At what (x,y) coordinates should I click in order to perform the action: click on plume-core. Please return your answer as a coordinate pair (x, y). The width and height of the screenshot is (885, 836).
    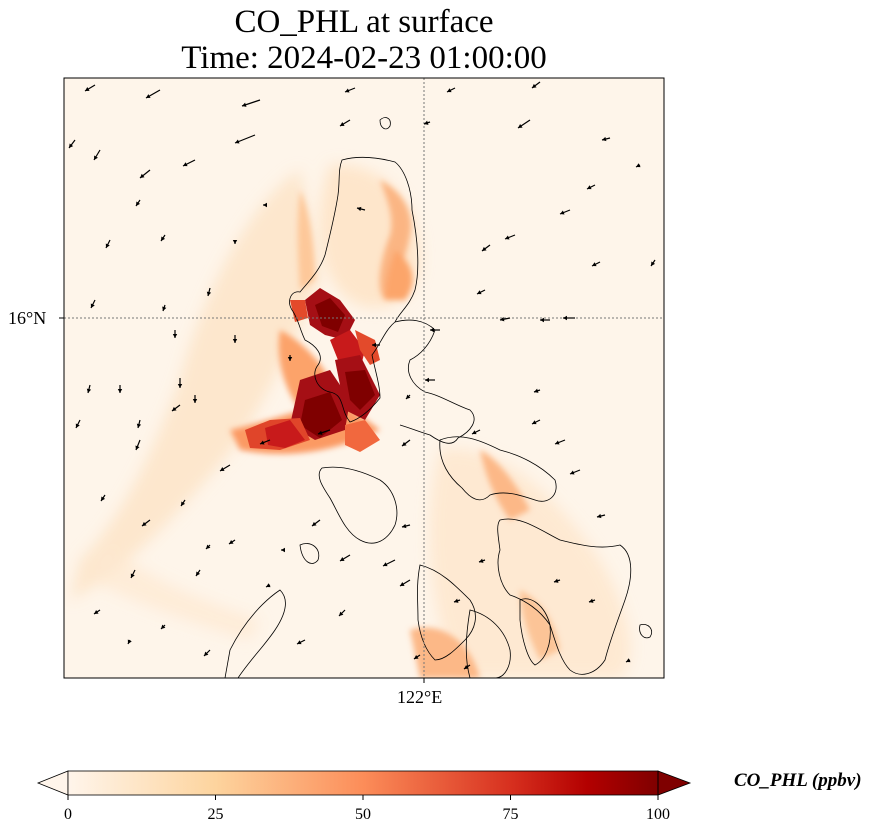
    Looking at the image, I should click on (312, 370).